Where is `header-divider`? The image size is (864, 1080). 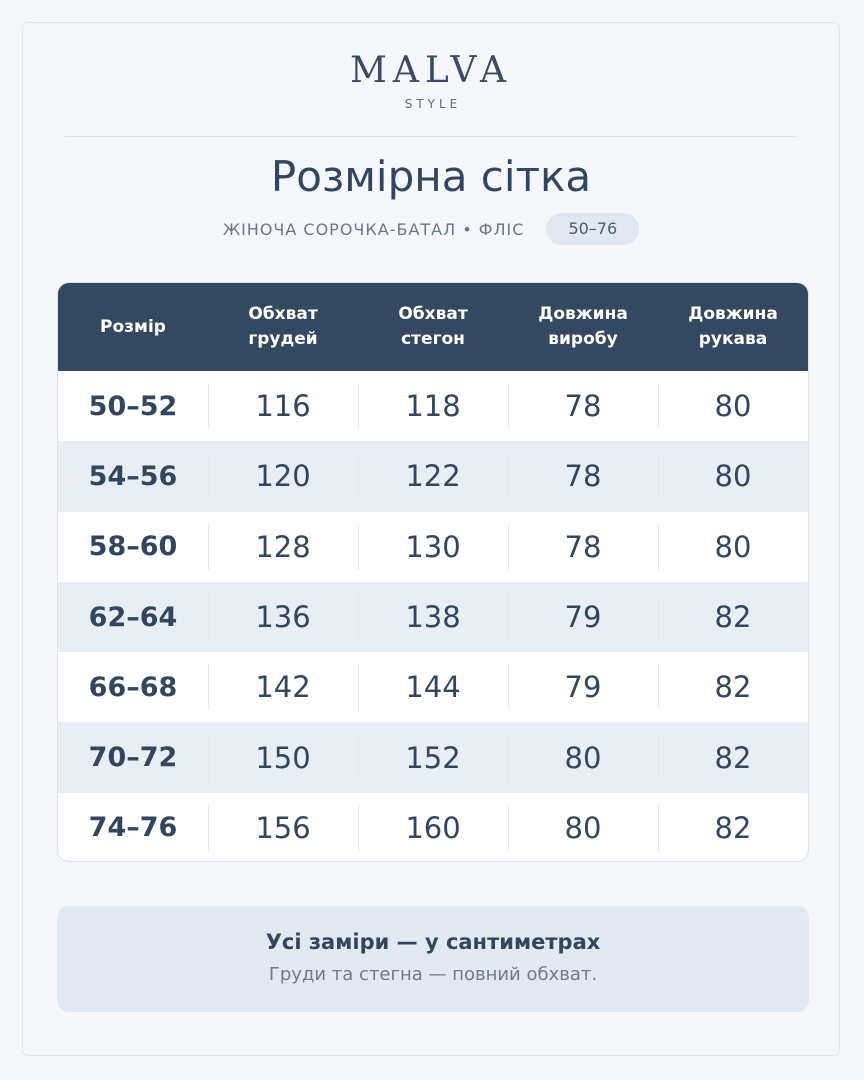 header-divider is located at coordinates (431, 136).